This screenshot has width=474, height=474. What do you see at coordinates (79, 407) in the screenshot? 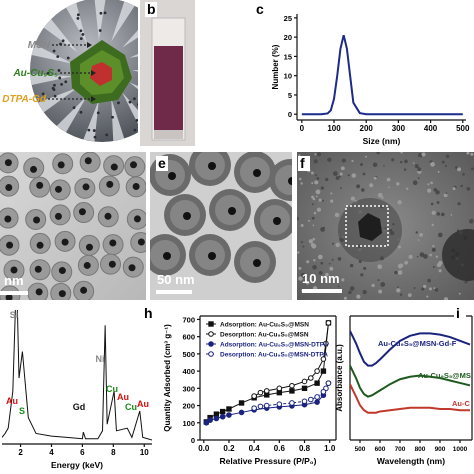
I see `peak-label: Gd` at bounding box center [79, 407].